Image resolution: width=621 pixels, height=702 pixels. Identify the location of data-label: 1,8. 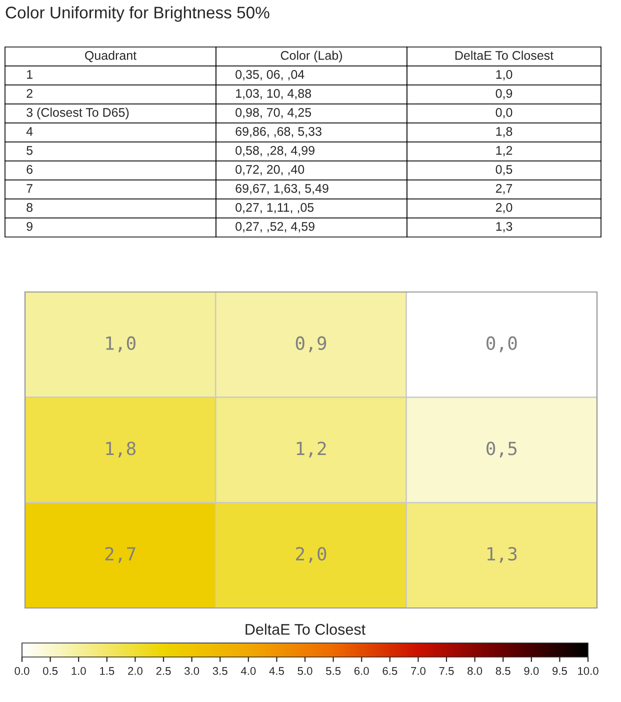
(121, 450).